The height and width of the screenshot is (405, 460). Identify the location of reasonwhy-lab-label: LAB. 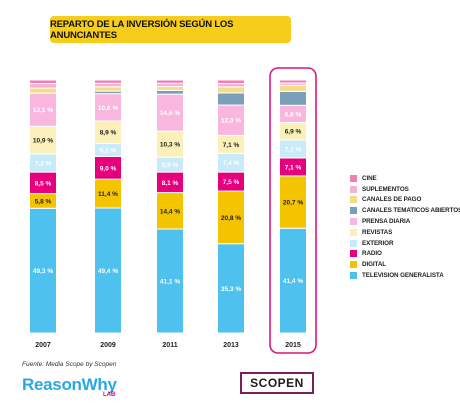
(109, 395).